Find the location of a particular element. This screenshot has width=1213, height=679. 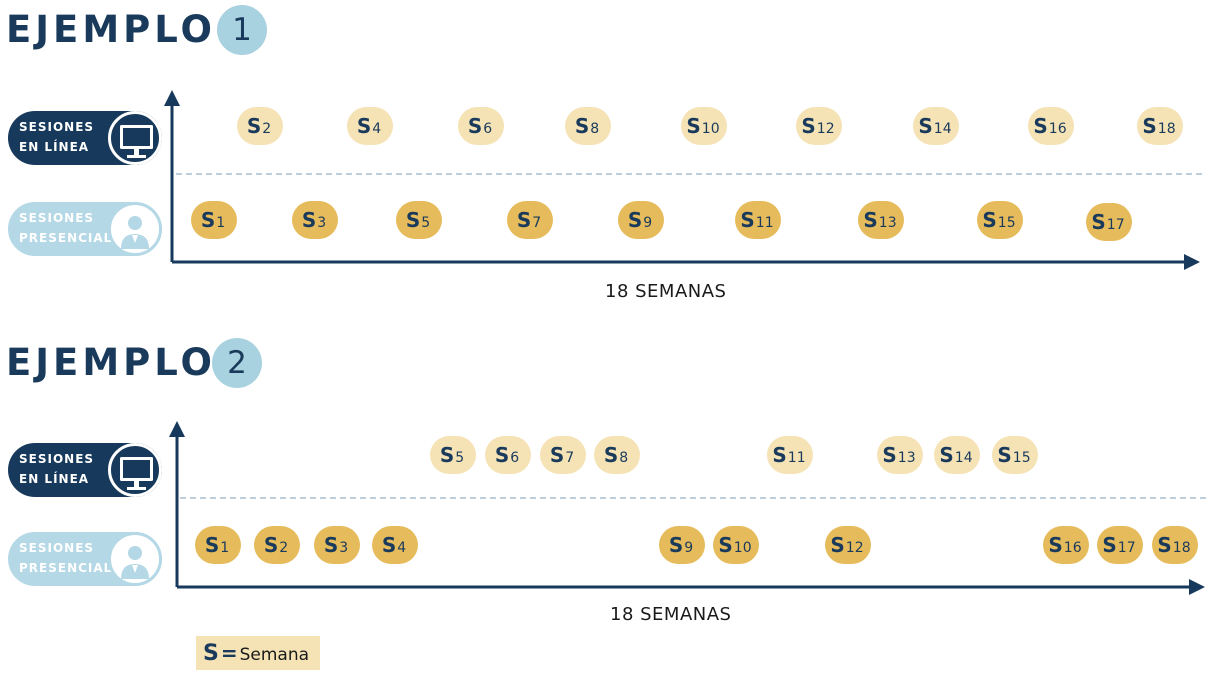

legend: S = Semana is located at coordinates (258, 653).